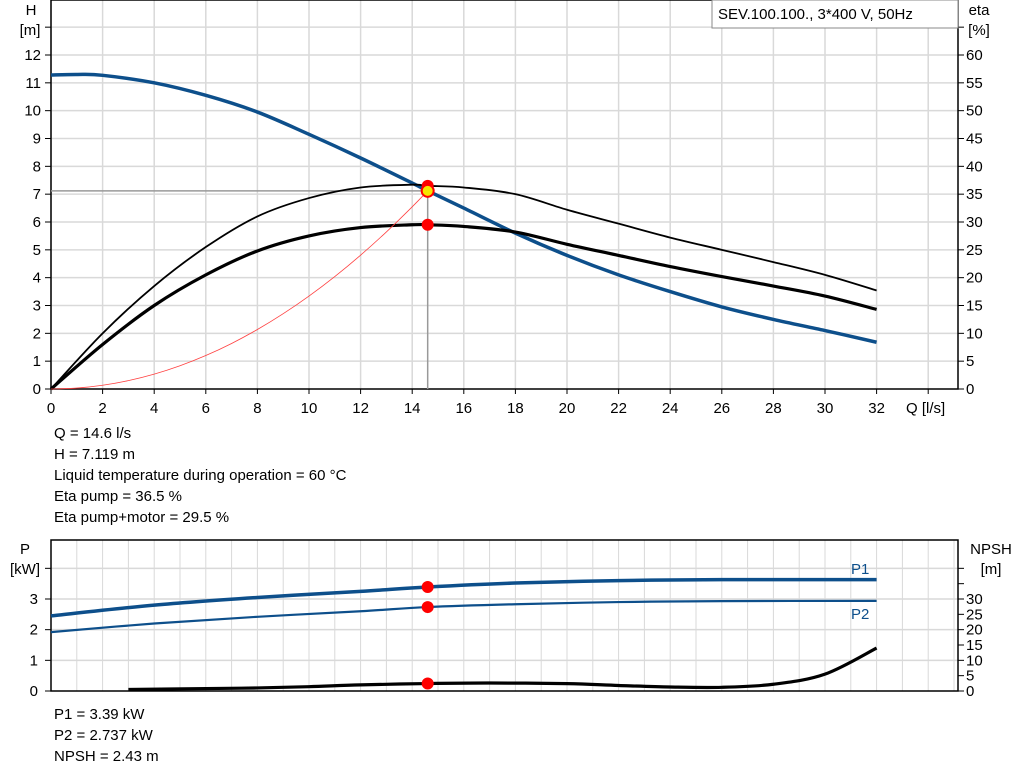  What do you see at coordinates (99, 714) in the screenshot?
I see `readout-p1: P1 = 3.39 kW` at bounding box center [99, 714].